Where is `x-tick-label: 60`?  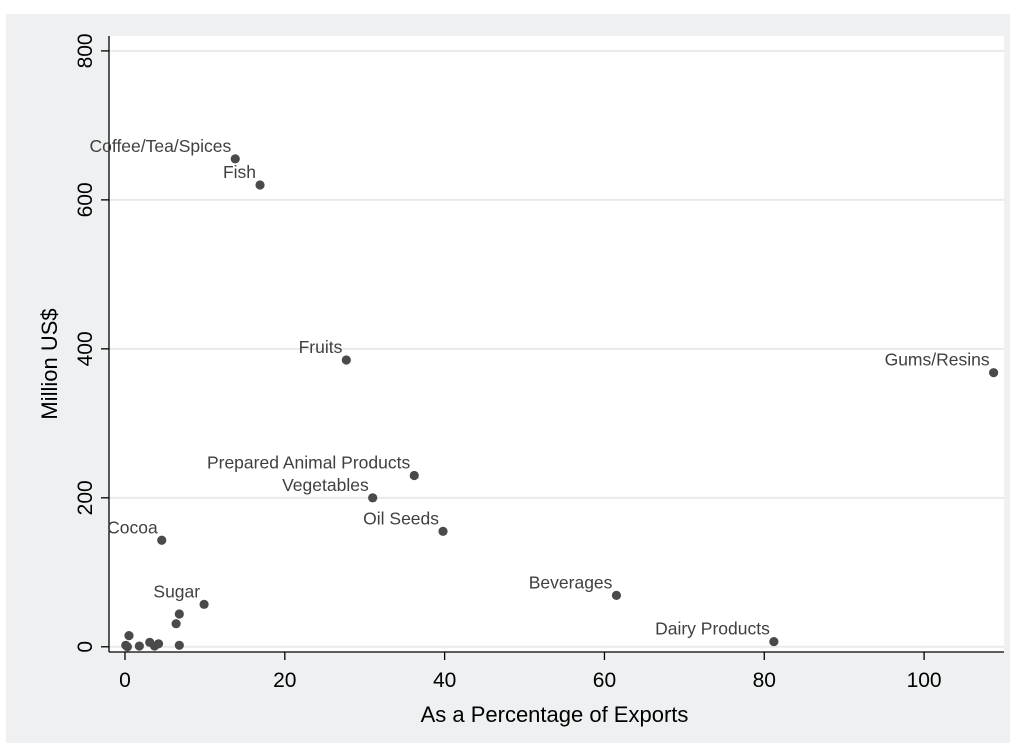 x-tick-label: 60 is located at coordinates (604, 680).